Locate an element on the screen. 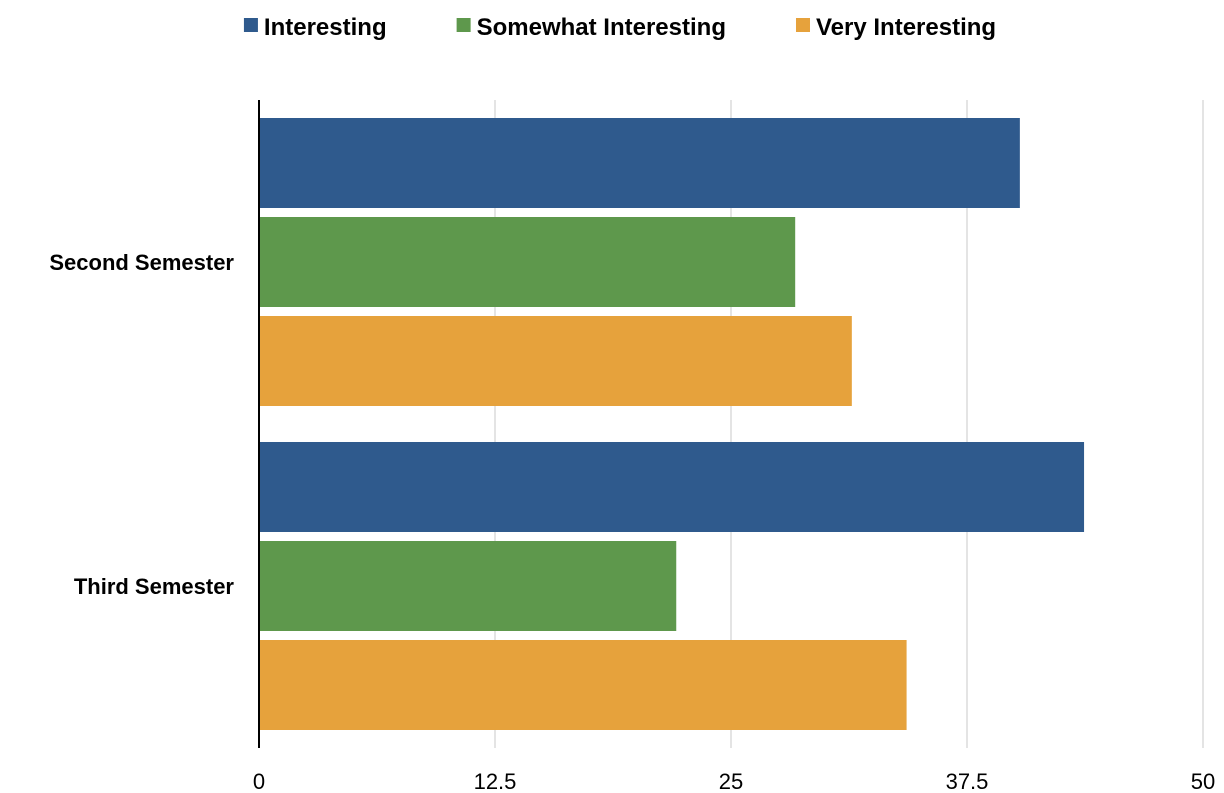 This screenshot has width=1224, height=793. legend-swatch-interesting is located at coordinates (250, 25).